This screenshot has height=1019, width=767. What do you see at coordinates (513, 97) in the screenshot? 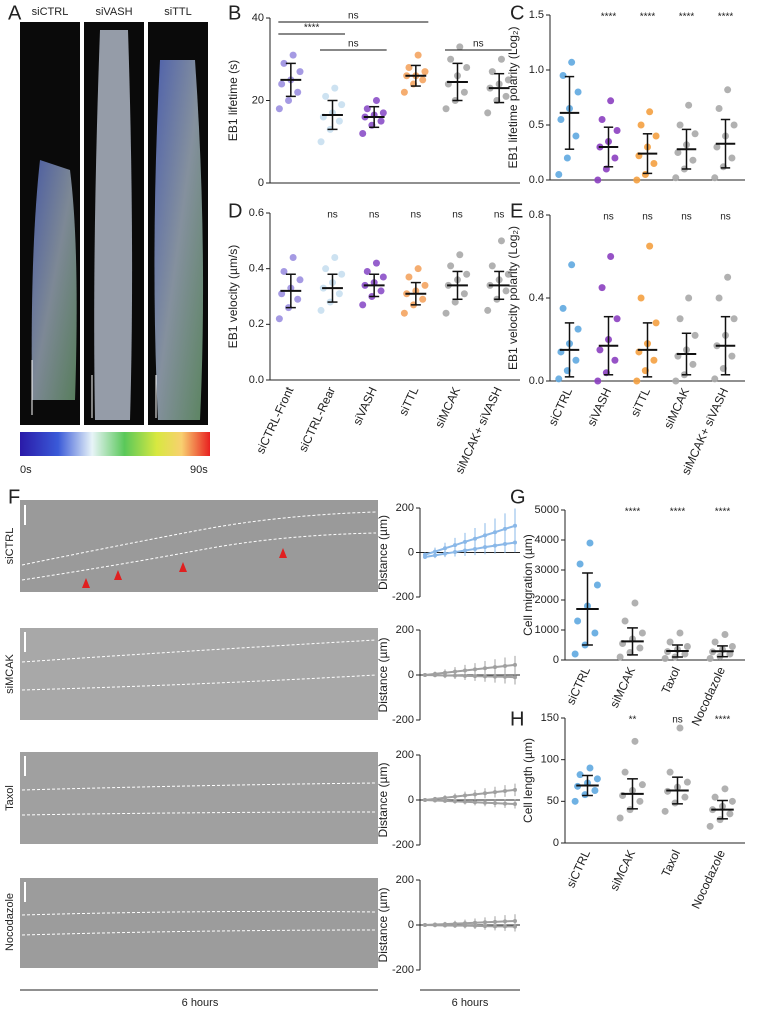
I see `y-axis-label: EB1 lifetime polarity (Log₂)` at bounding box center [513, 97].